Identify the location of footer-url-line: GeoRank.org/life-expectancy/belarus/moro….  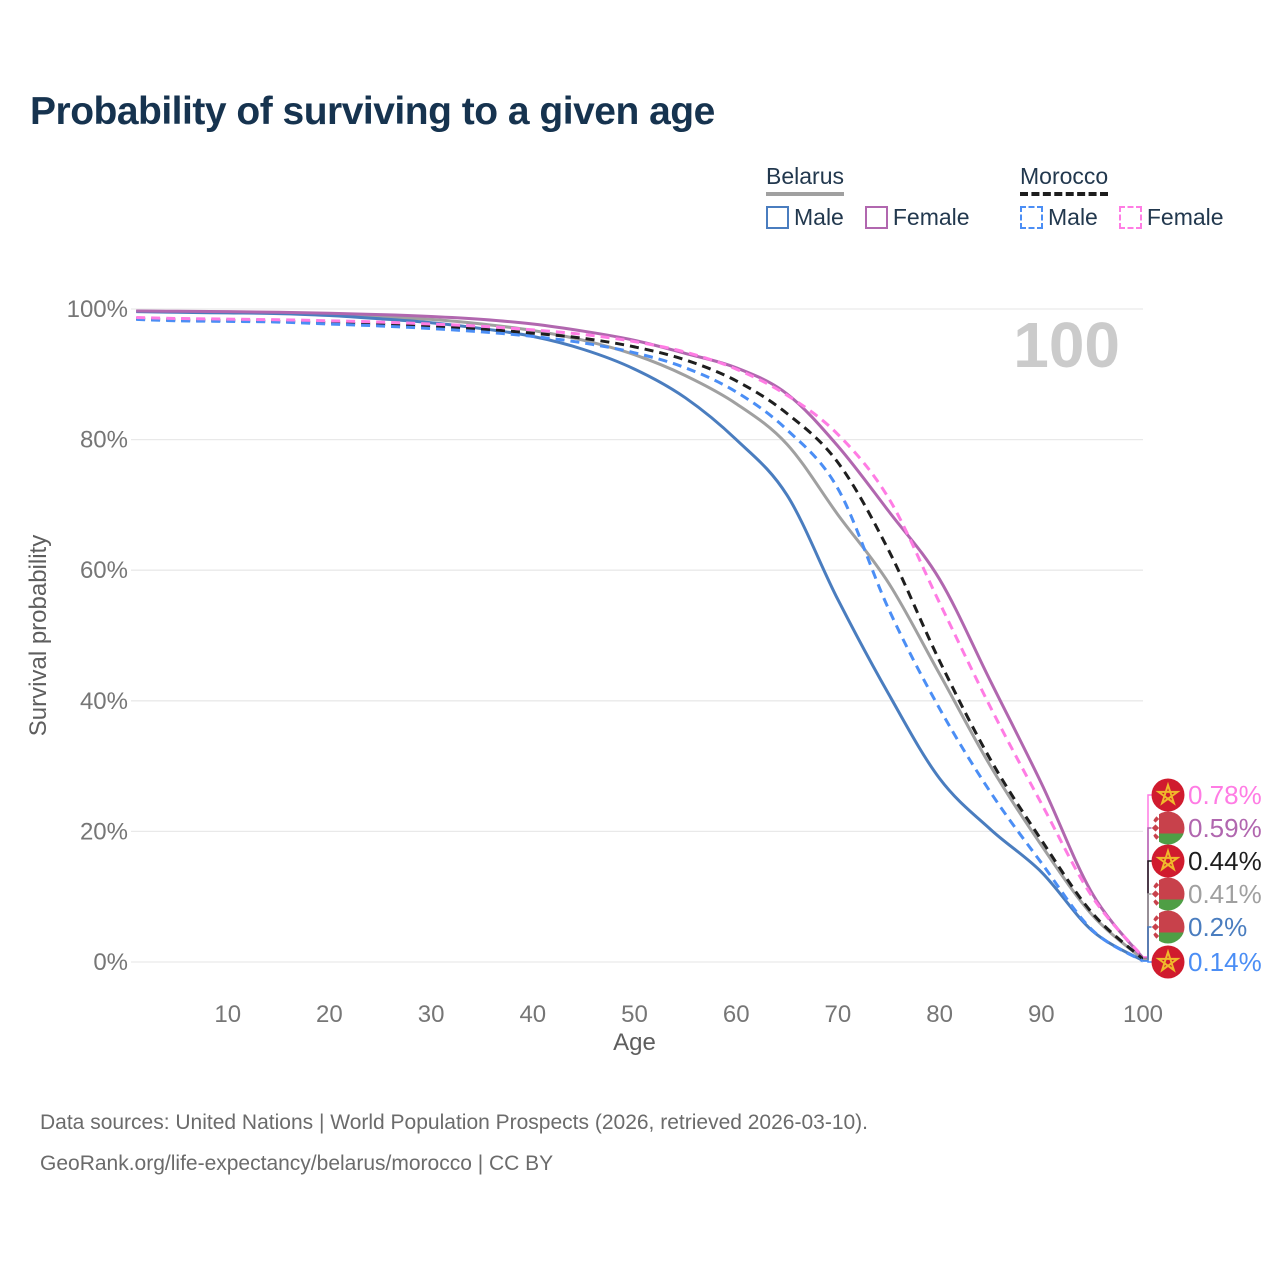
(297, 1163).